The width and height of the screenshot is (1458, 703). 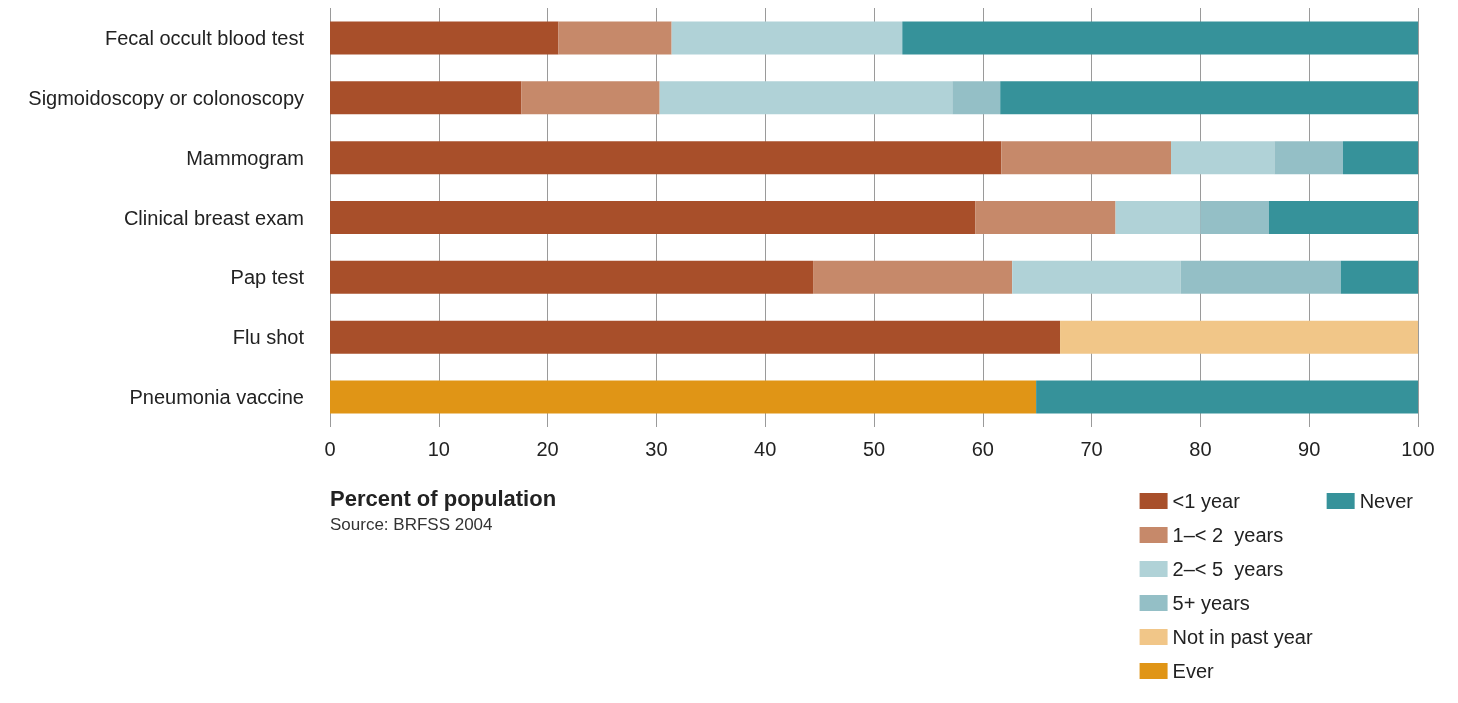 I want to click on x-tick-label: 0, so click(x=330, y=449).